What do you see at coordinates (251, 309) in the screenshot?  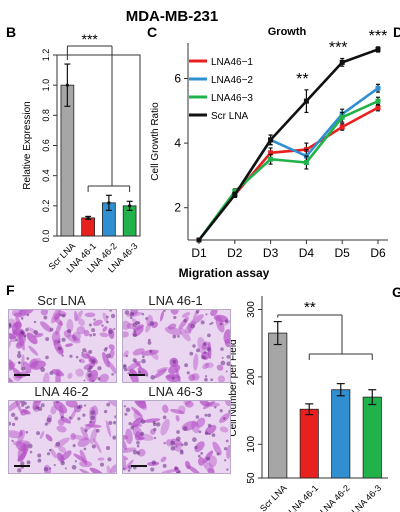 I see `y-tick-label: 300` at bounding box center [251, 309].